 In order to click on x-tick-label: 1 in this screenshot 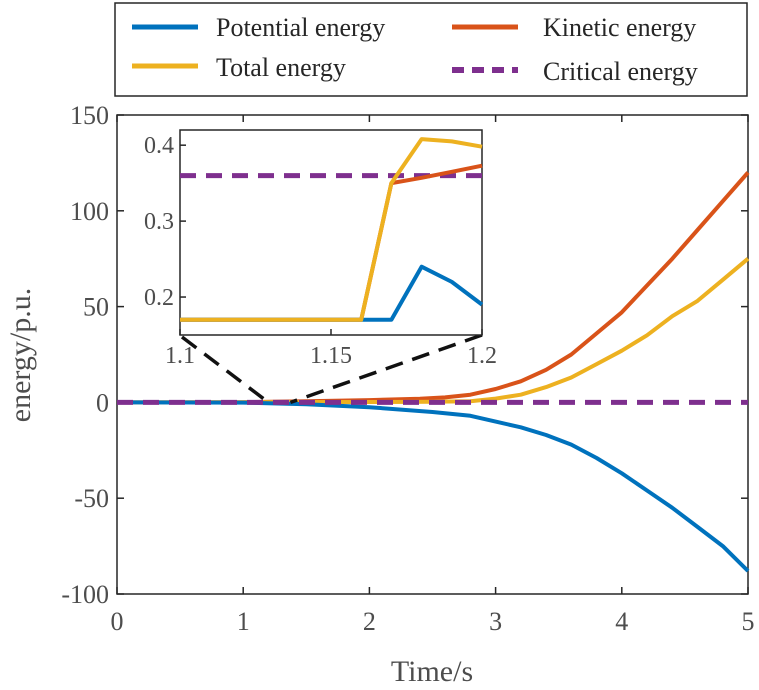, I will do `click(243, 621)`.